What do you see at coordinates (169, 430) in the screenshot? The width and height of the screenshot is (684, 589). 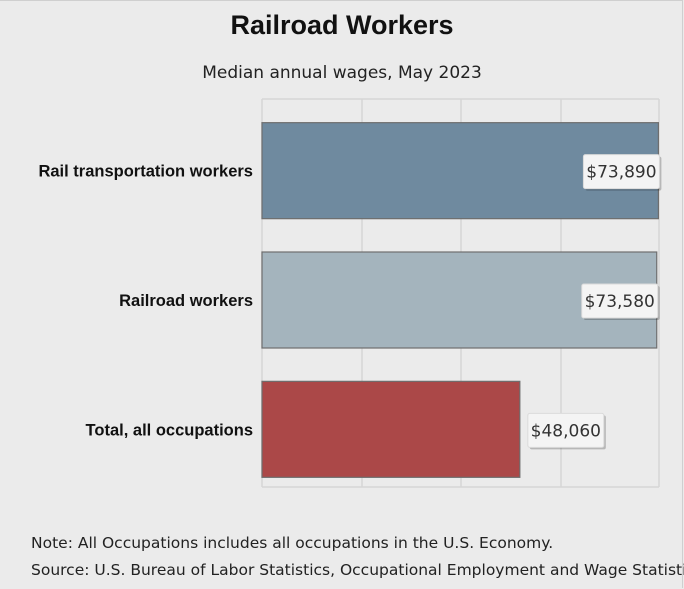 I see `category-label: Total, all occupations` at bounding box center [169, 430].